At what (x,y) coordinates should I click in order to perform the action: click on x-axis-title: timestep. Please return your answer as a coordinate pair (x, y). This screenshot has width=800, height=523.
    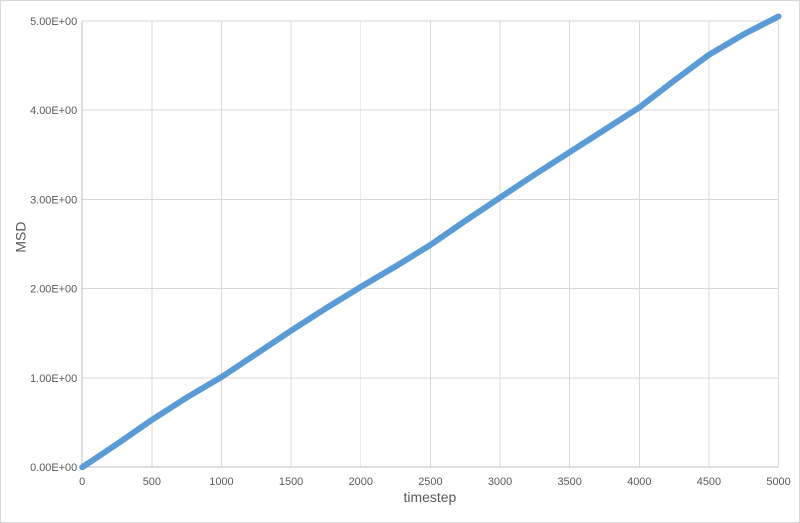
    Looking at the image, I should click on (430, 497).